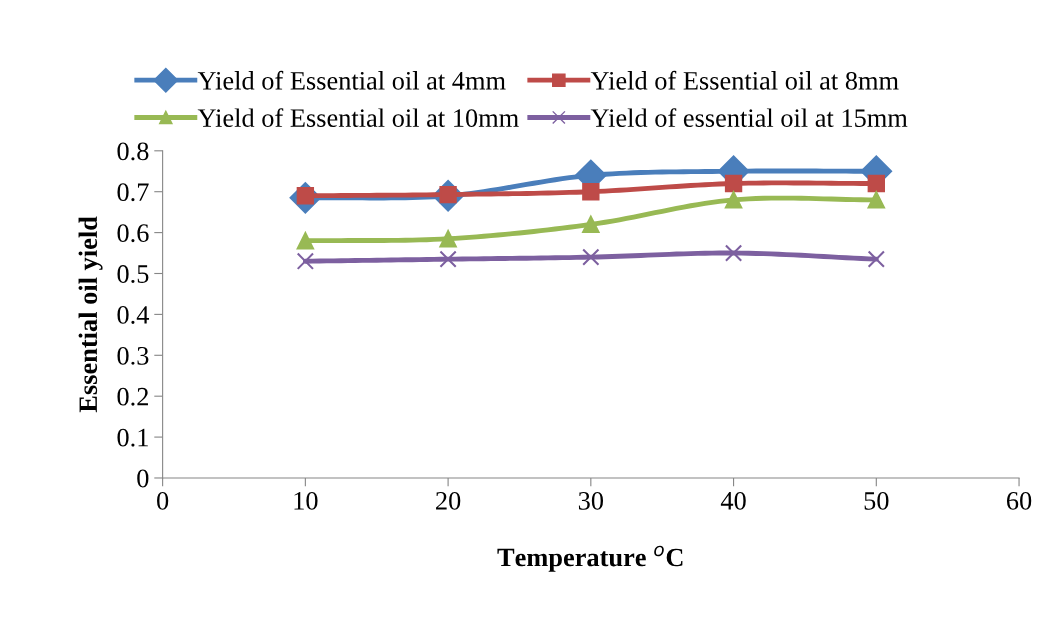  Describe the element at coordinates (133, 355) in the screenshot. I see `y-tick-label: 0.3` at that location.